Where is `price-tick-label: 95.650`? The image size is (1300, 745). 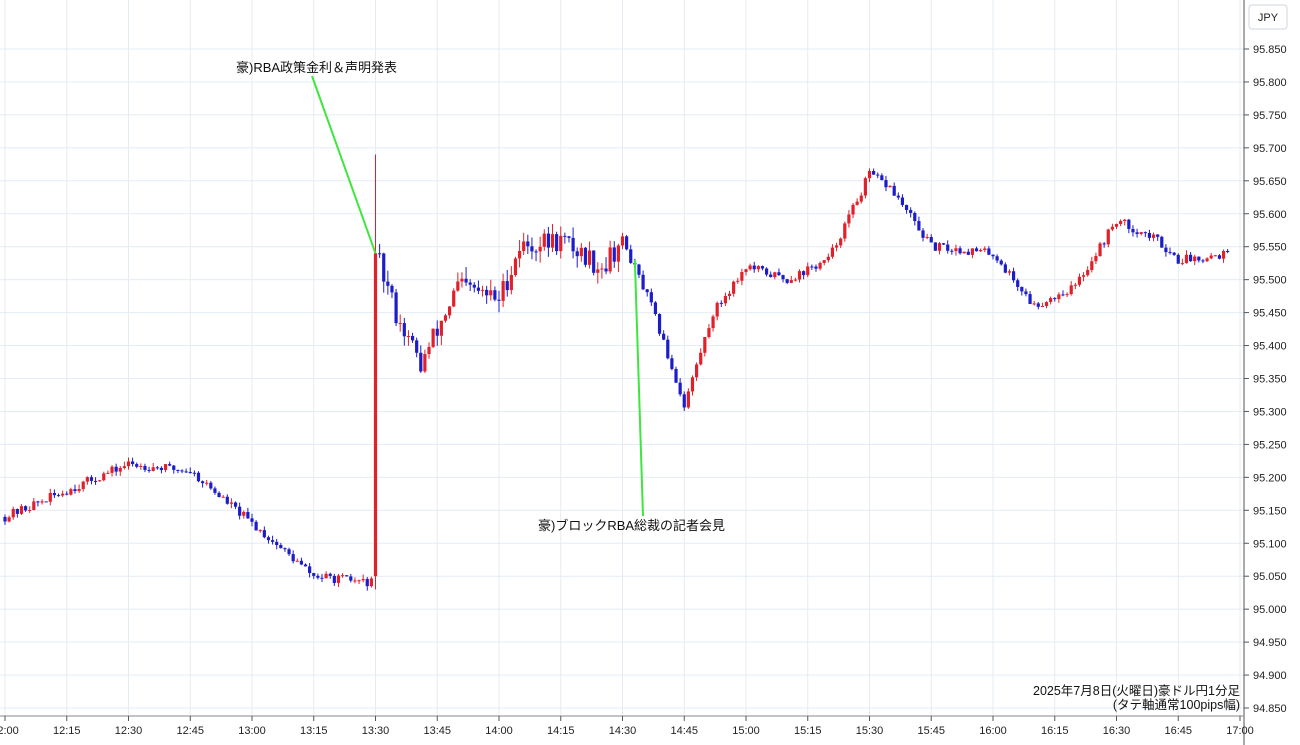
price-tick-label: 95.650 is located at coordinates (1270, 182).